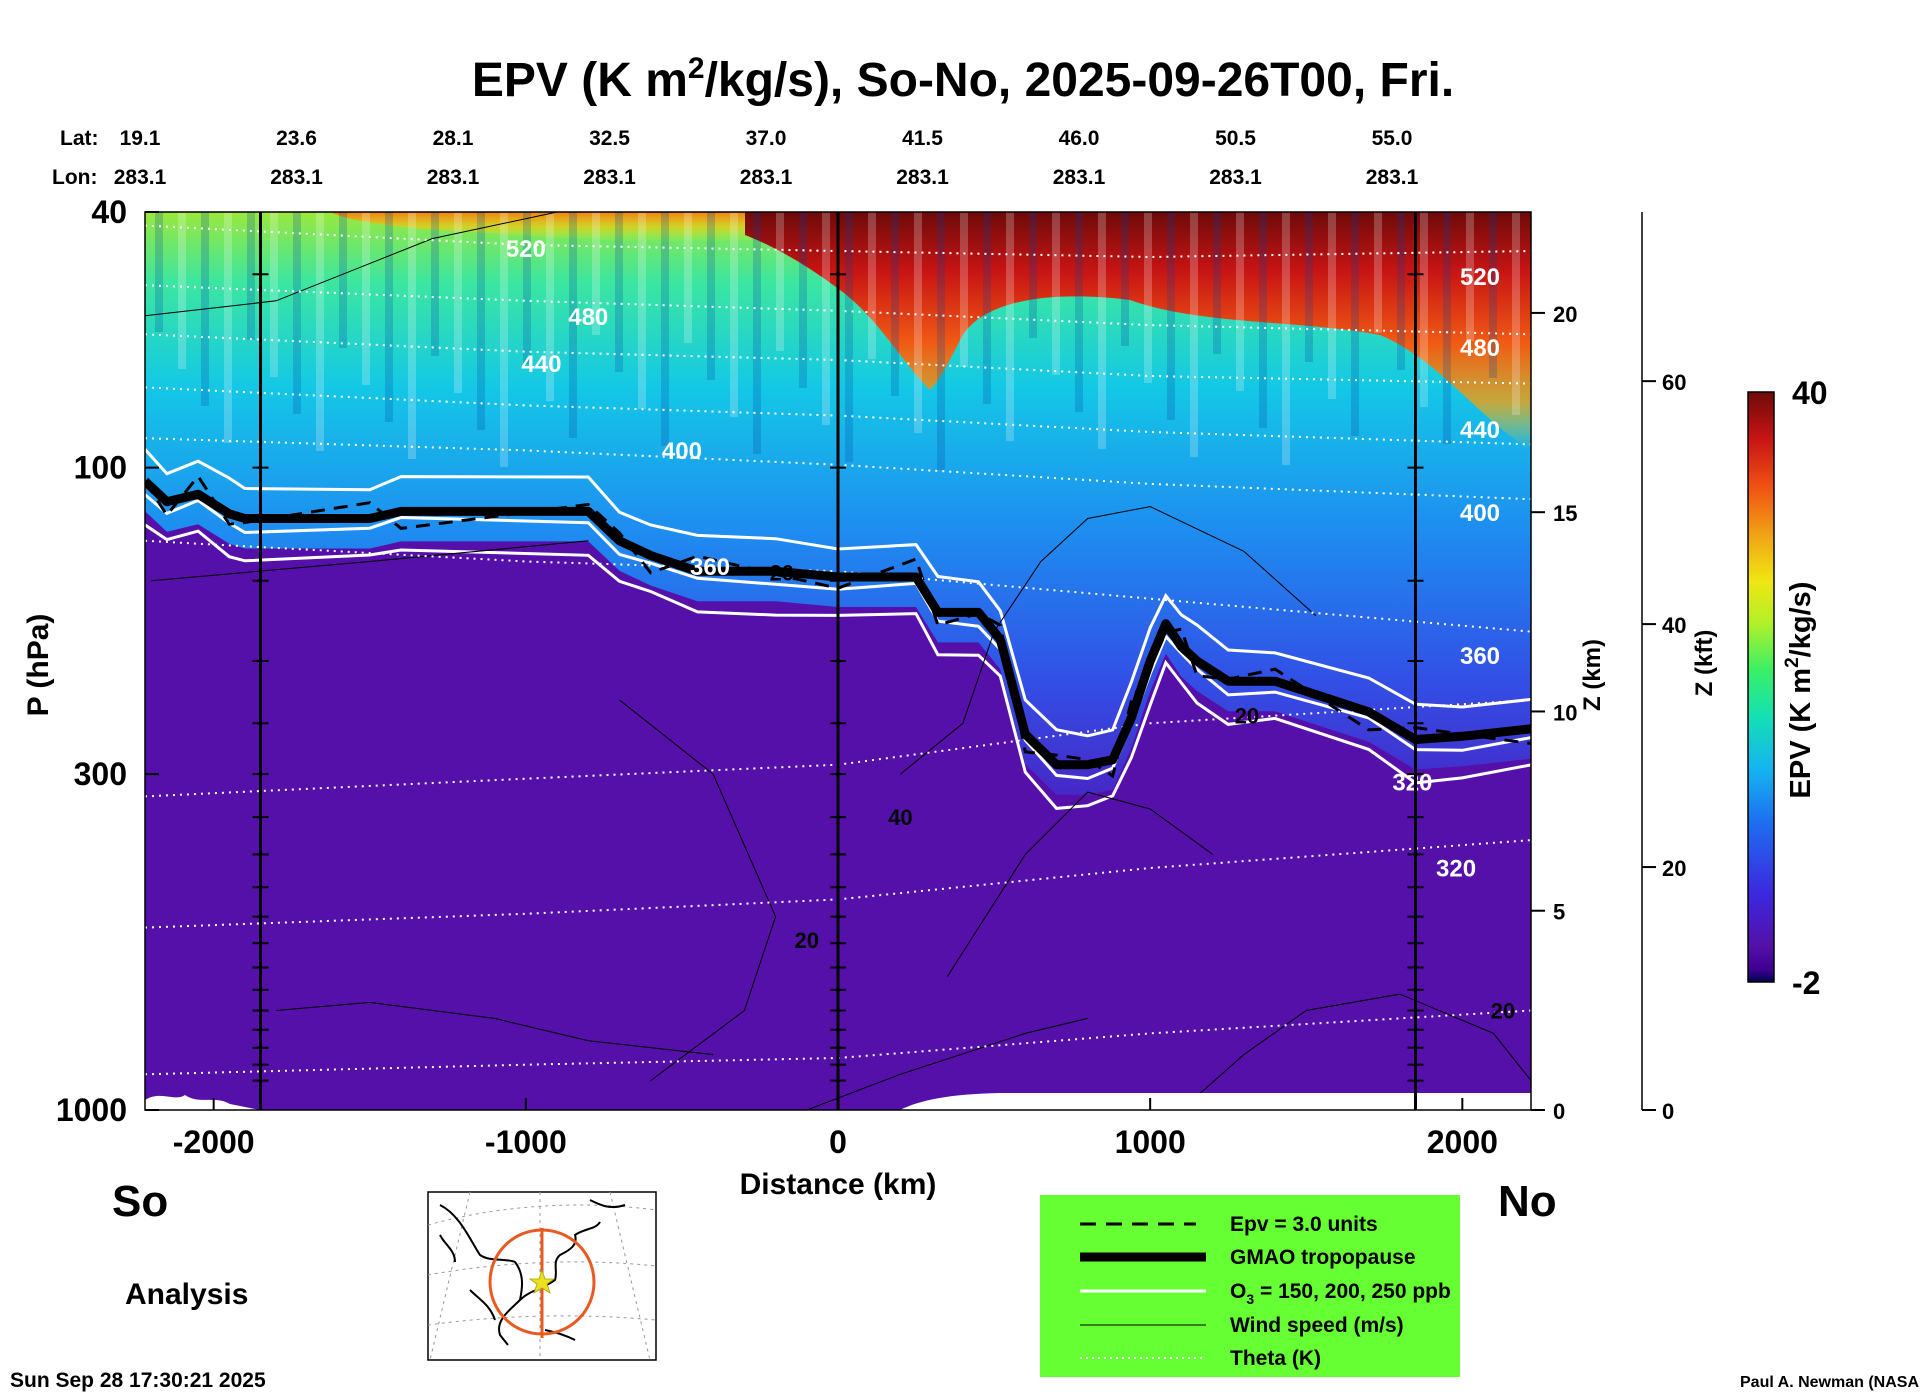 Image resolution: width=1926 pixels, height=1394 pixels. What do you see at coordinates (1663, 668) in the screenshot?
I see `z-kft-axis: 0 20 40 60` at bounding box center [1663, 668].